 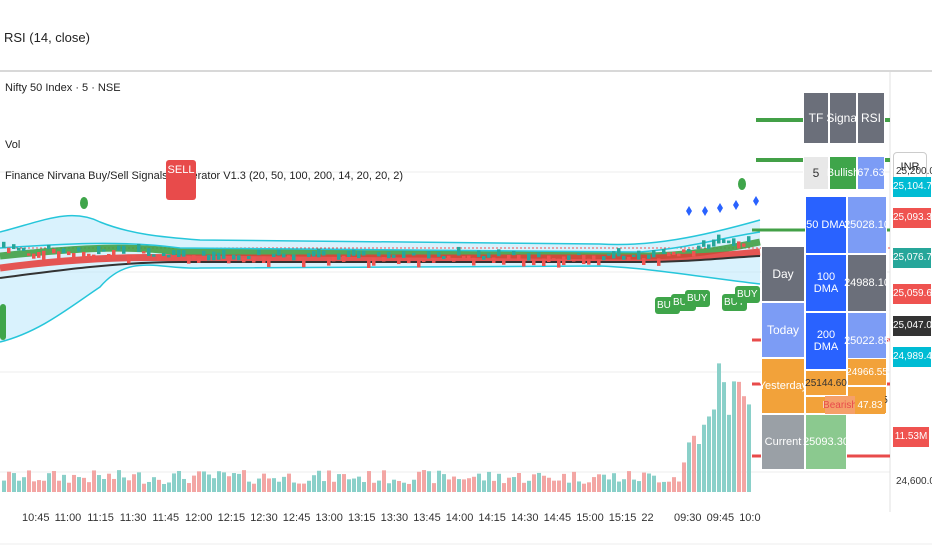 I want to click on time-tick-label: 11:15, so click(x=100, y=518).